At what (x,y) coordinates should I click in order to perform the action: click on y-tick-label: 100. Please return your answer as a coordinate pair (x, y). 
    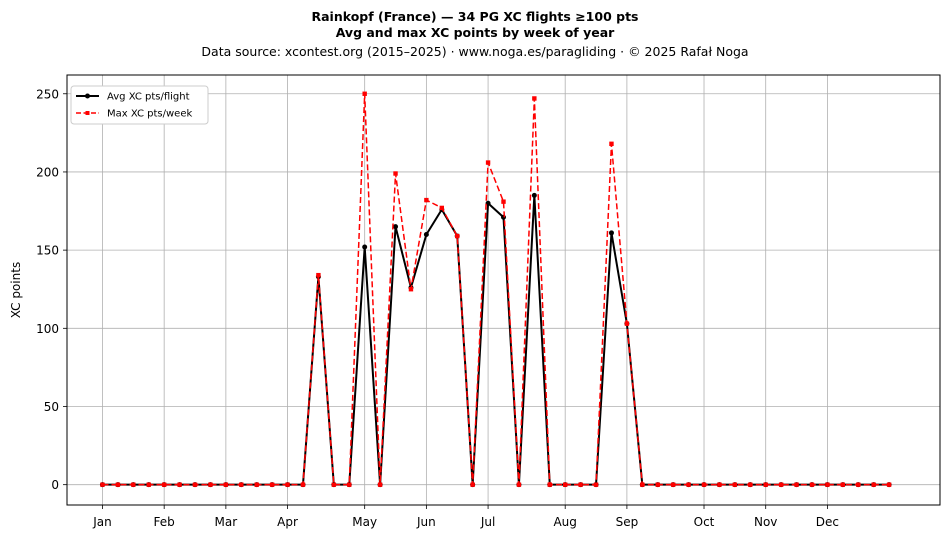
    Looking at the image, I should click on (47, 329).